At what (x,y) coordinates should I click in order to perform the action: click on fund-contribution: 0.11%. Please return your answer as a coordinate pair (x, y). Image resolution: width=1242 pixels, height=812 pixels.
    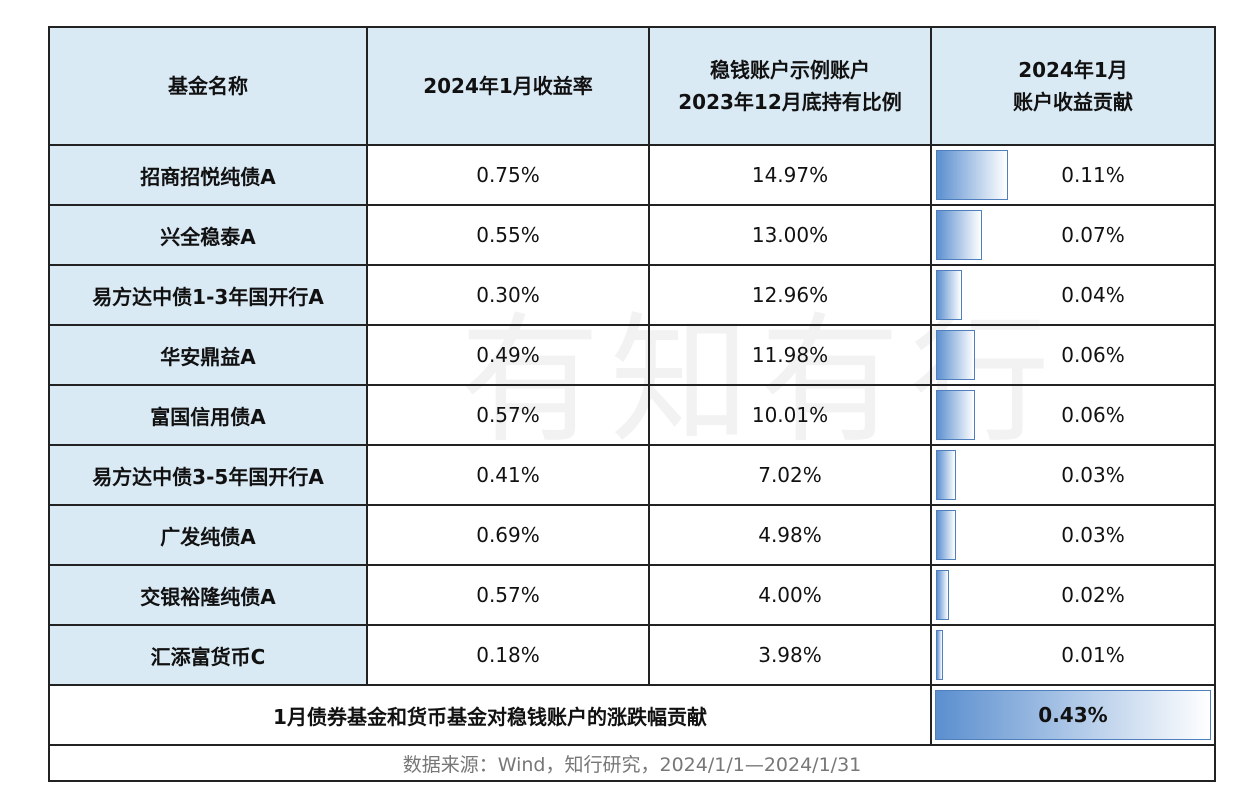
    Looking at the image, I should click on (1093, 175).